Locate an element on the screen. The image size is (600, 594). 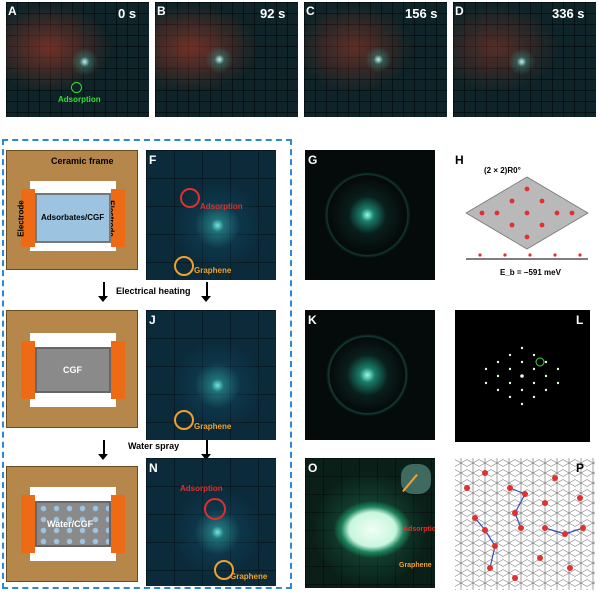
lattice-diagram-h is located at coordinates (527, 218).